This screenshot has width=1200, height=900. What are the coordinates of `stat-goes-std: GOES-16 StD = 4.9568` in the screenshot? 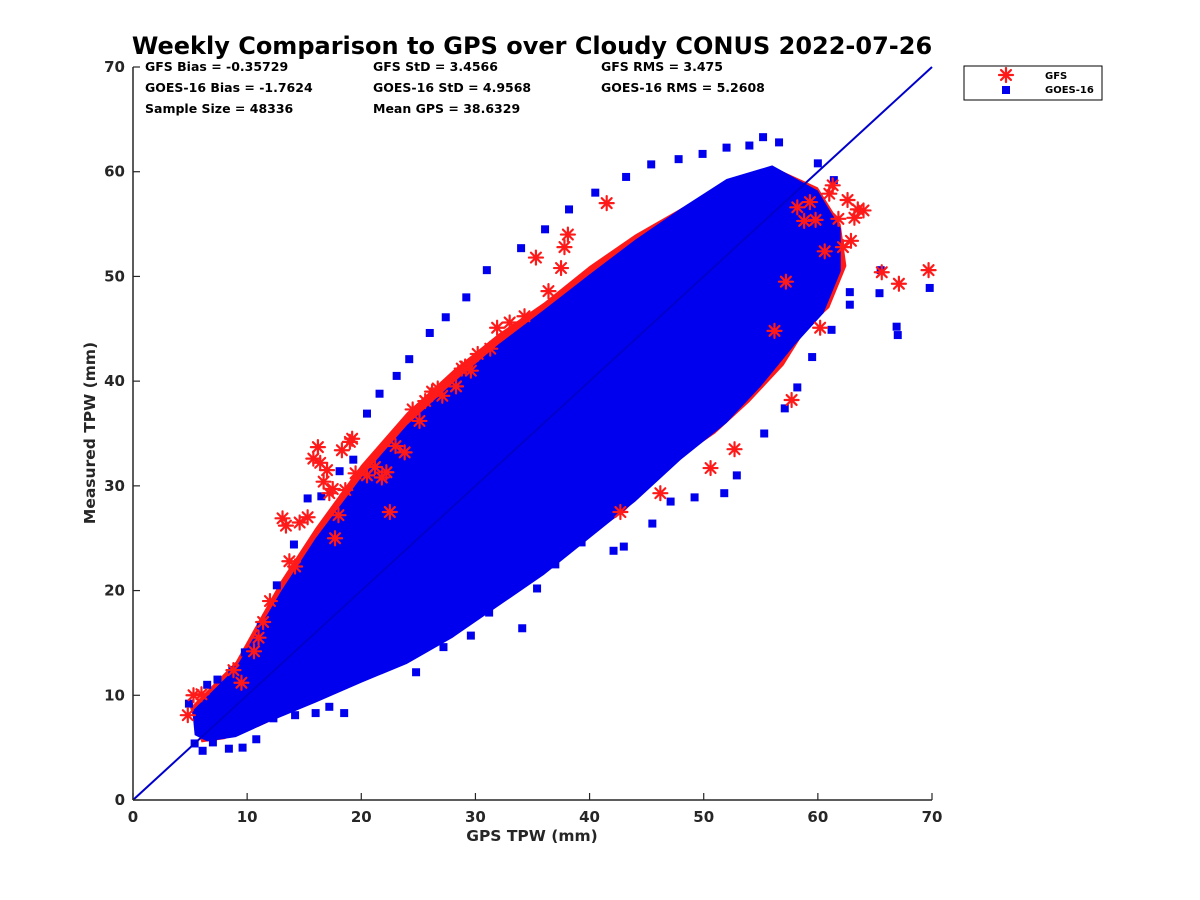 It's located at (452, 87).